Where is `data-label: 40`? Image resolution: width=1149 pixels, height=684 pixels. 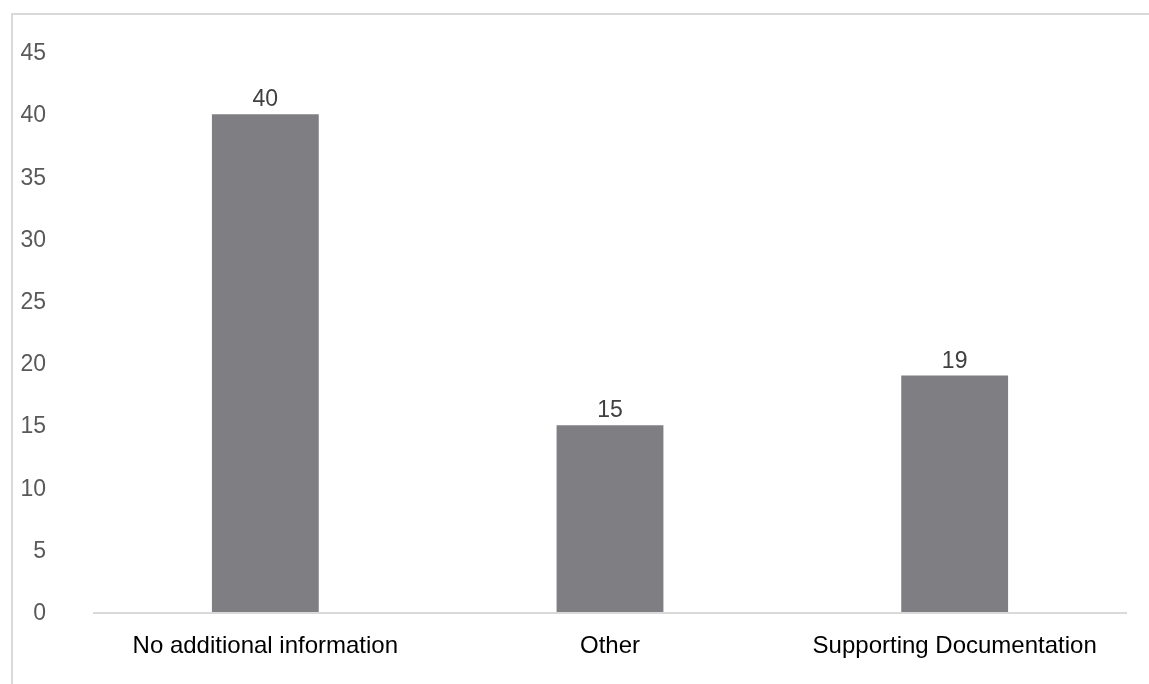 data-label: 40 is located at coordinates (265, 98).